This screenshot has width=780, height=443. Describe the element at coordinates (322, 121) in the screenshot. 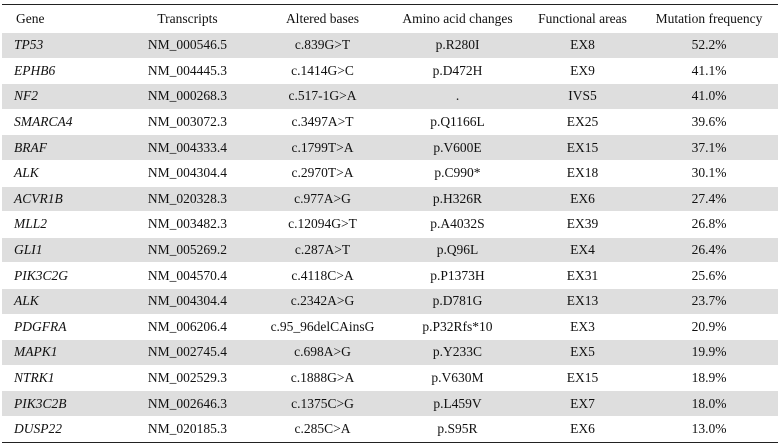

I see `altered-bases-cell: c.3497A>T` at that location.